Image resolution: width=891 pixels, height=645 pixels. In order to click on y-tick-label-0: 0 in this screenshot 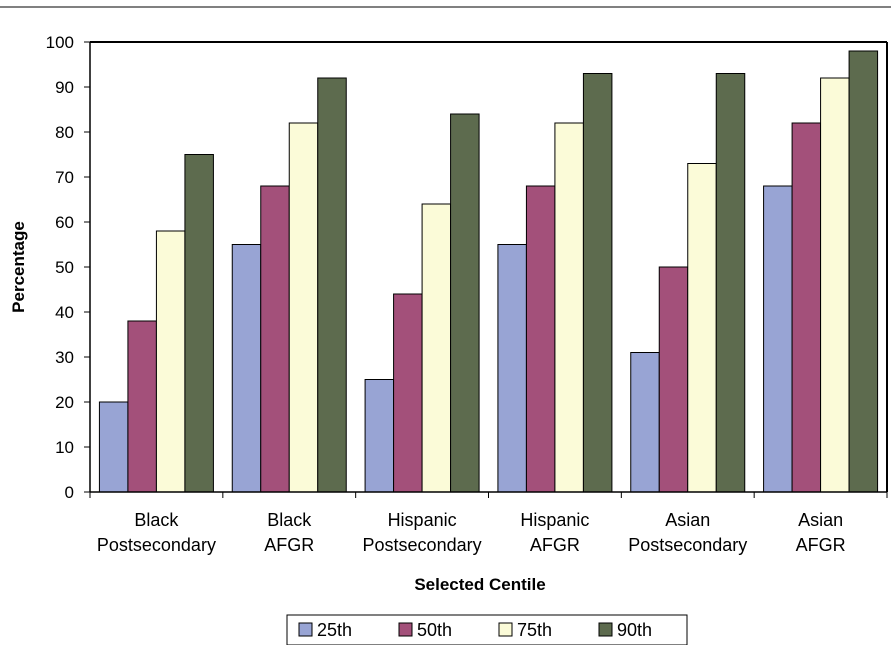, I will do `click(69, 492)`.